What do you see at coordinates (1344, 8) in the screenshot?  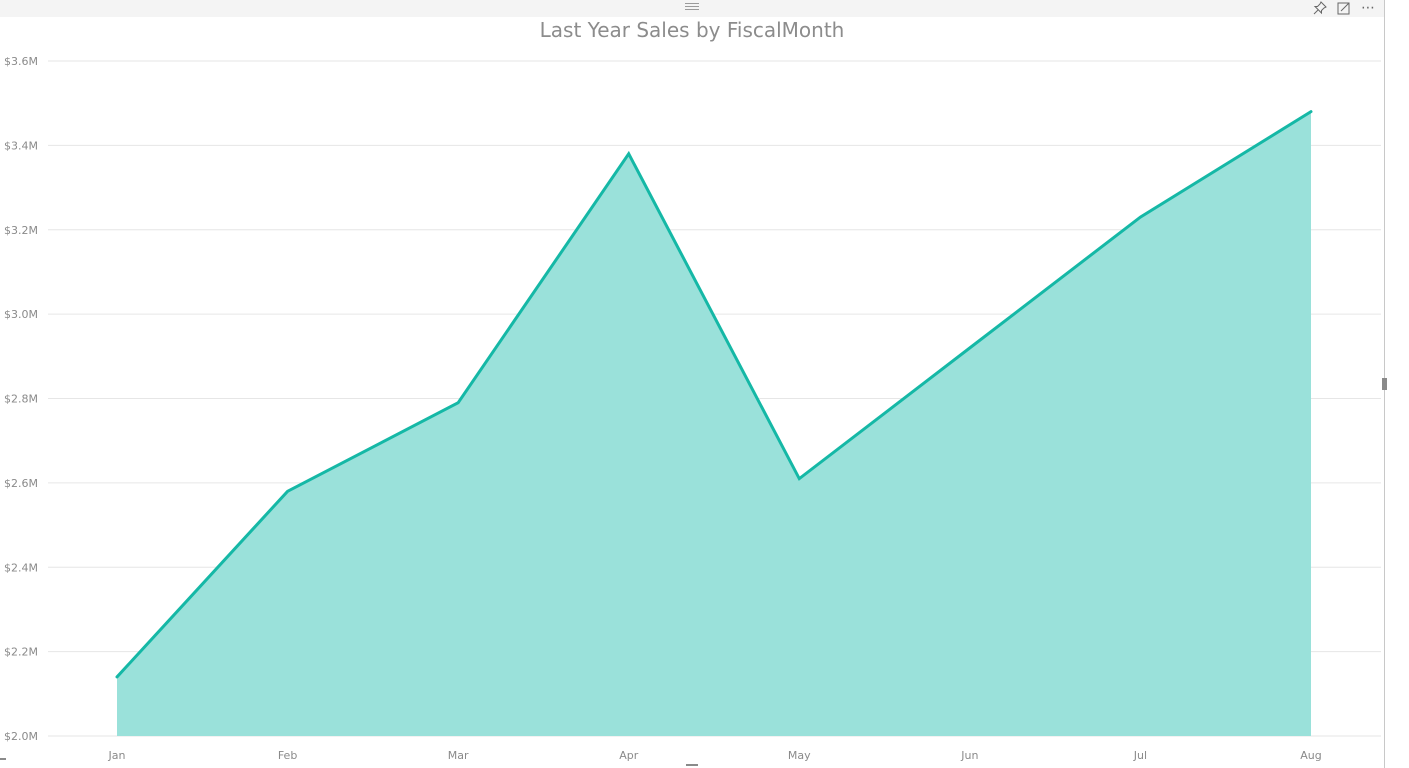 I see `focus-mode-icon` at bounding box center [1344, 8].